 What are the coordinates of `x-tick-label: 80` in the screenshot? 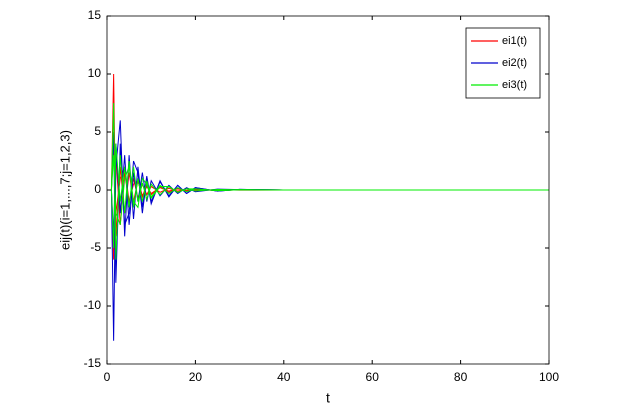 It's located at (461, 377).